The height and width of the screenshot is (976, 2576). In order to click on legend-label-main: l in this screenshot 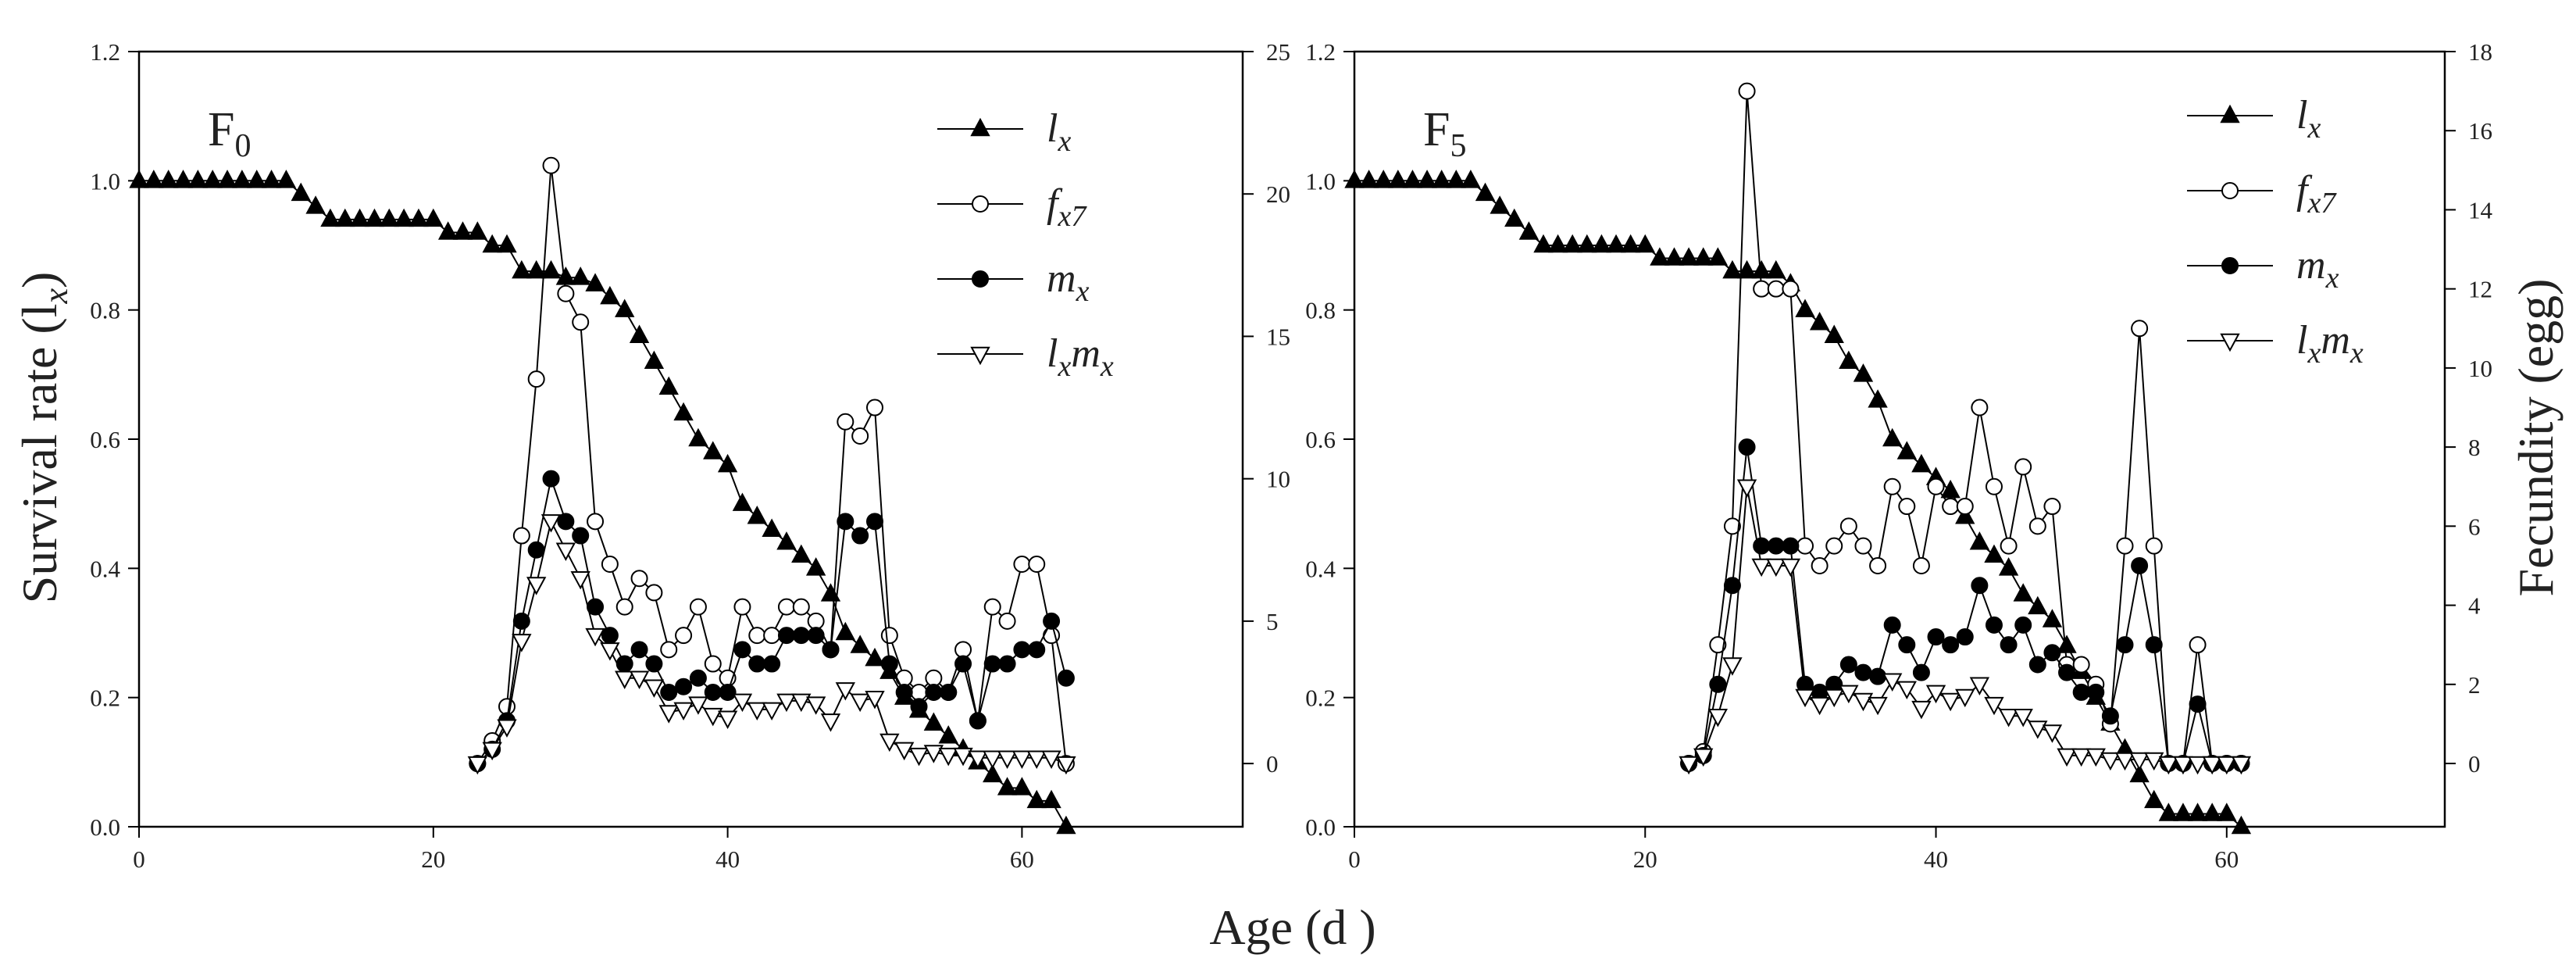, I will do `click(1052, 353)`.